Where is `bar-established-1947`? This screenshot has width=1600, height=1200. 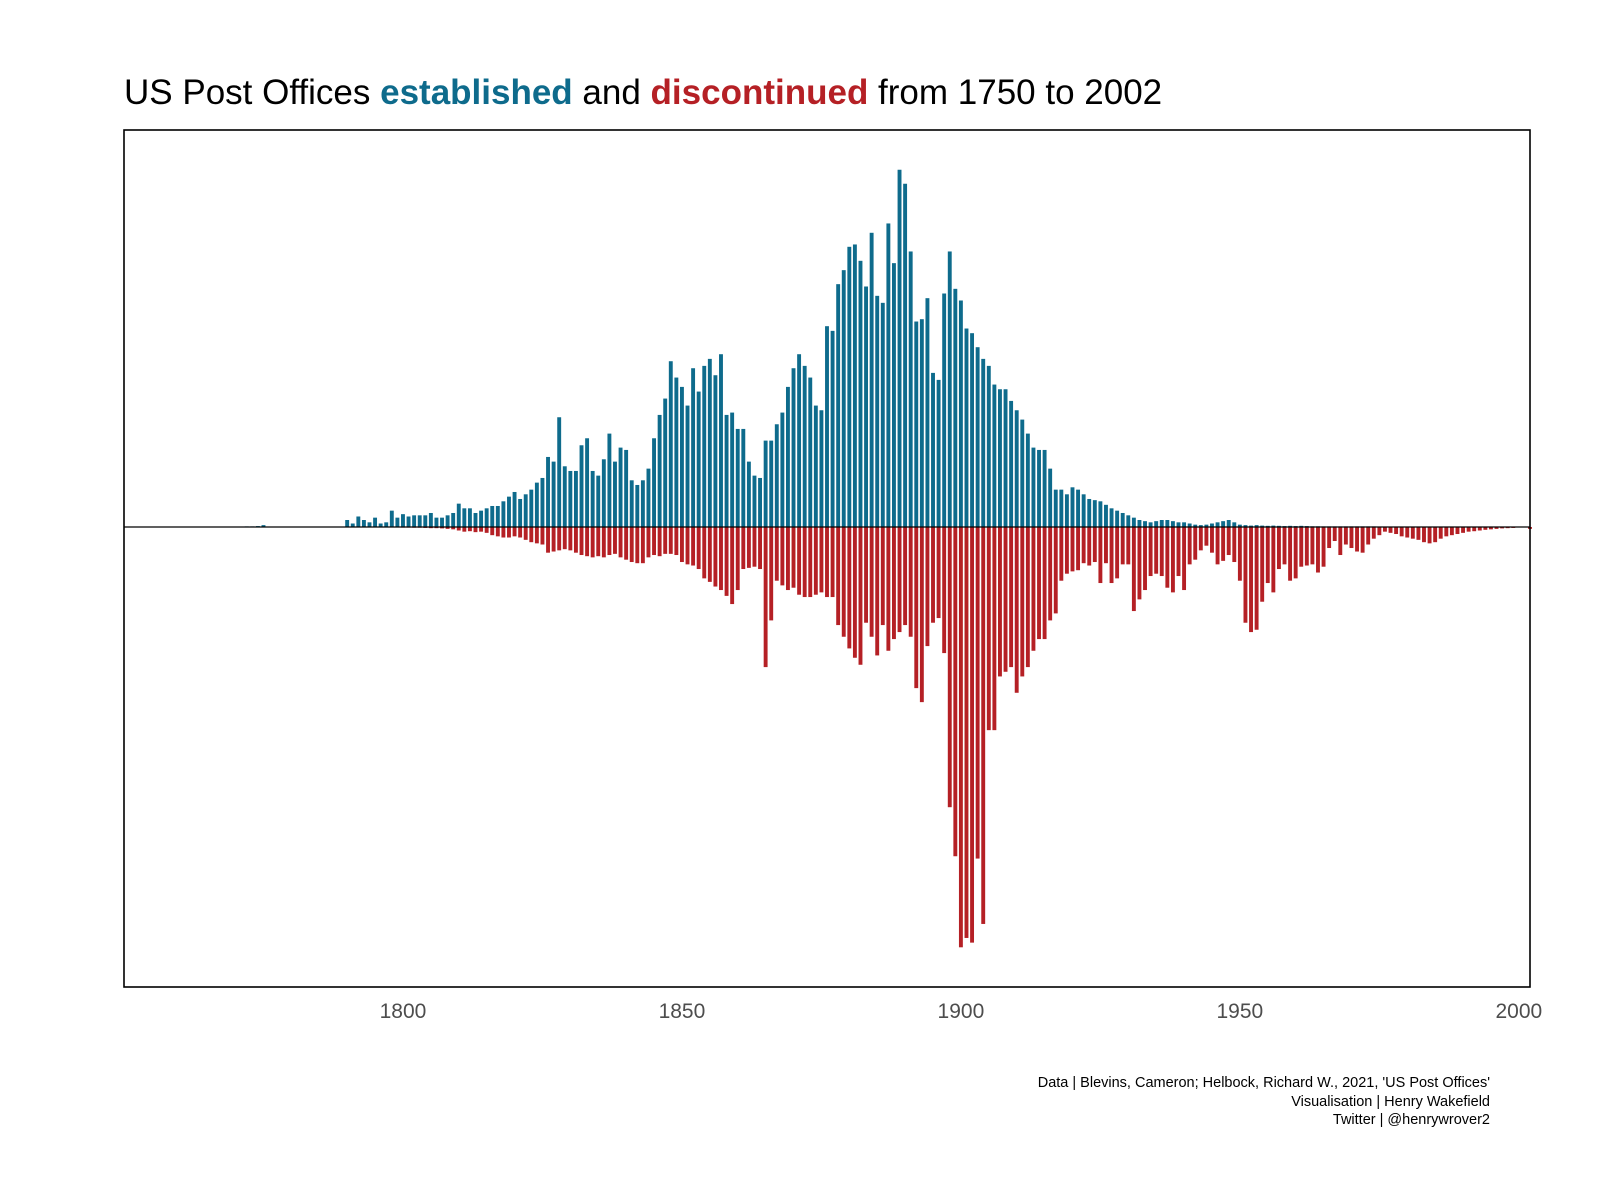 bar-established-1947 is located at coordinates (1223, 524).